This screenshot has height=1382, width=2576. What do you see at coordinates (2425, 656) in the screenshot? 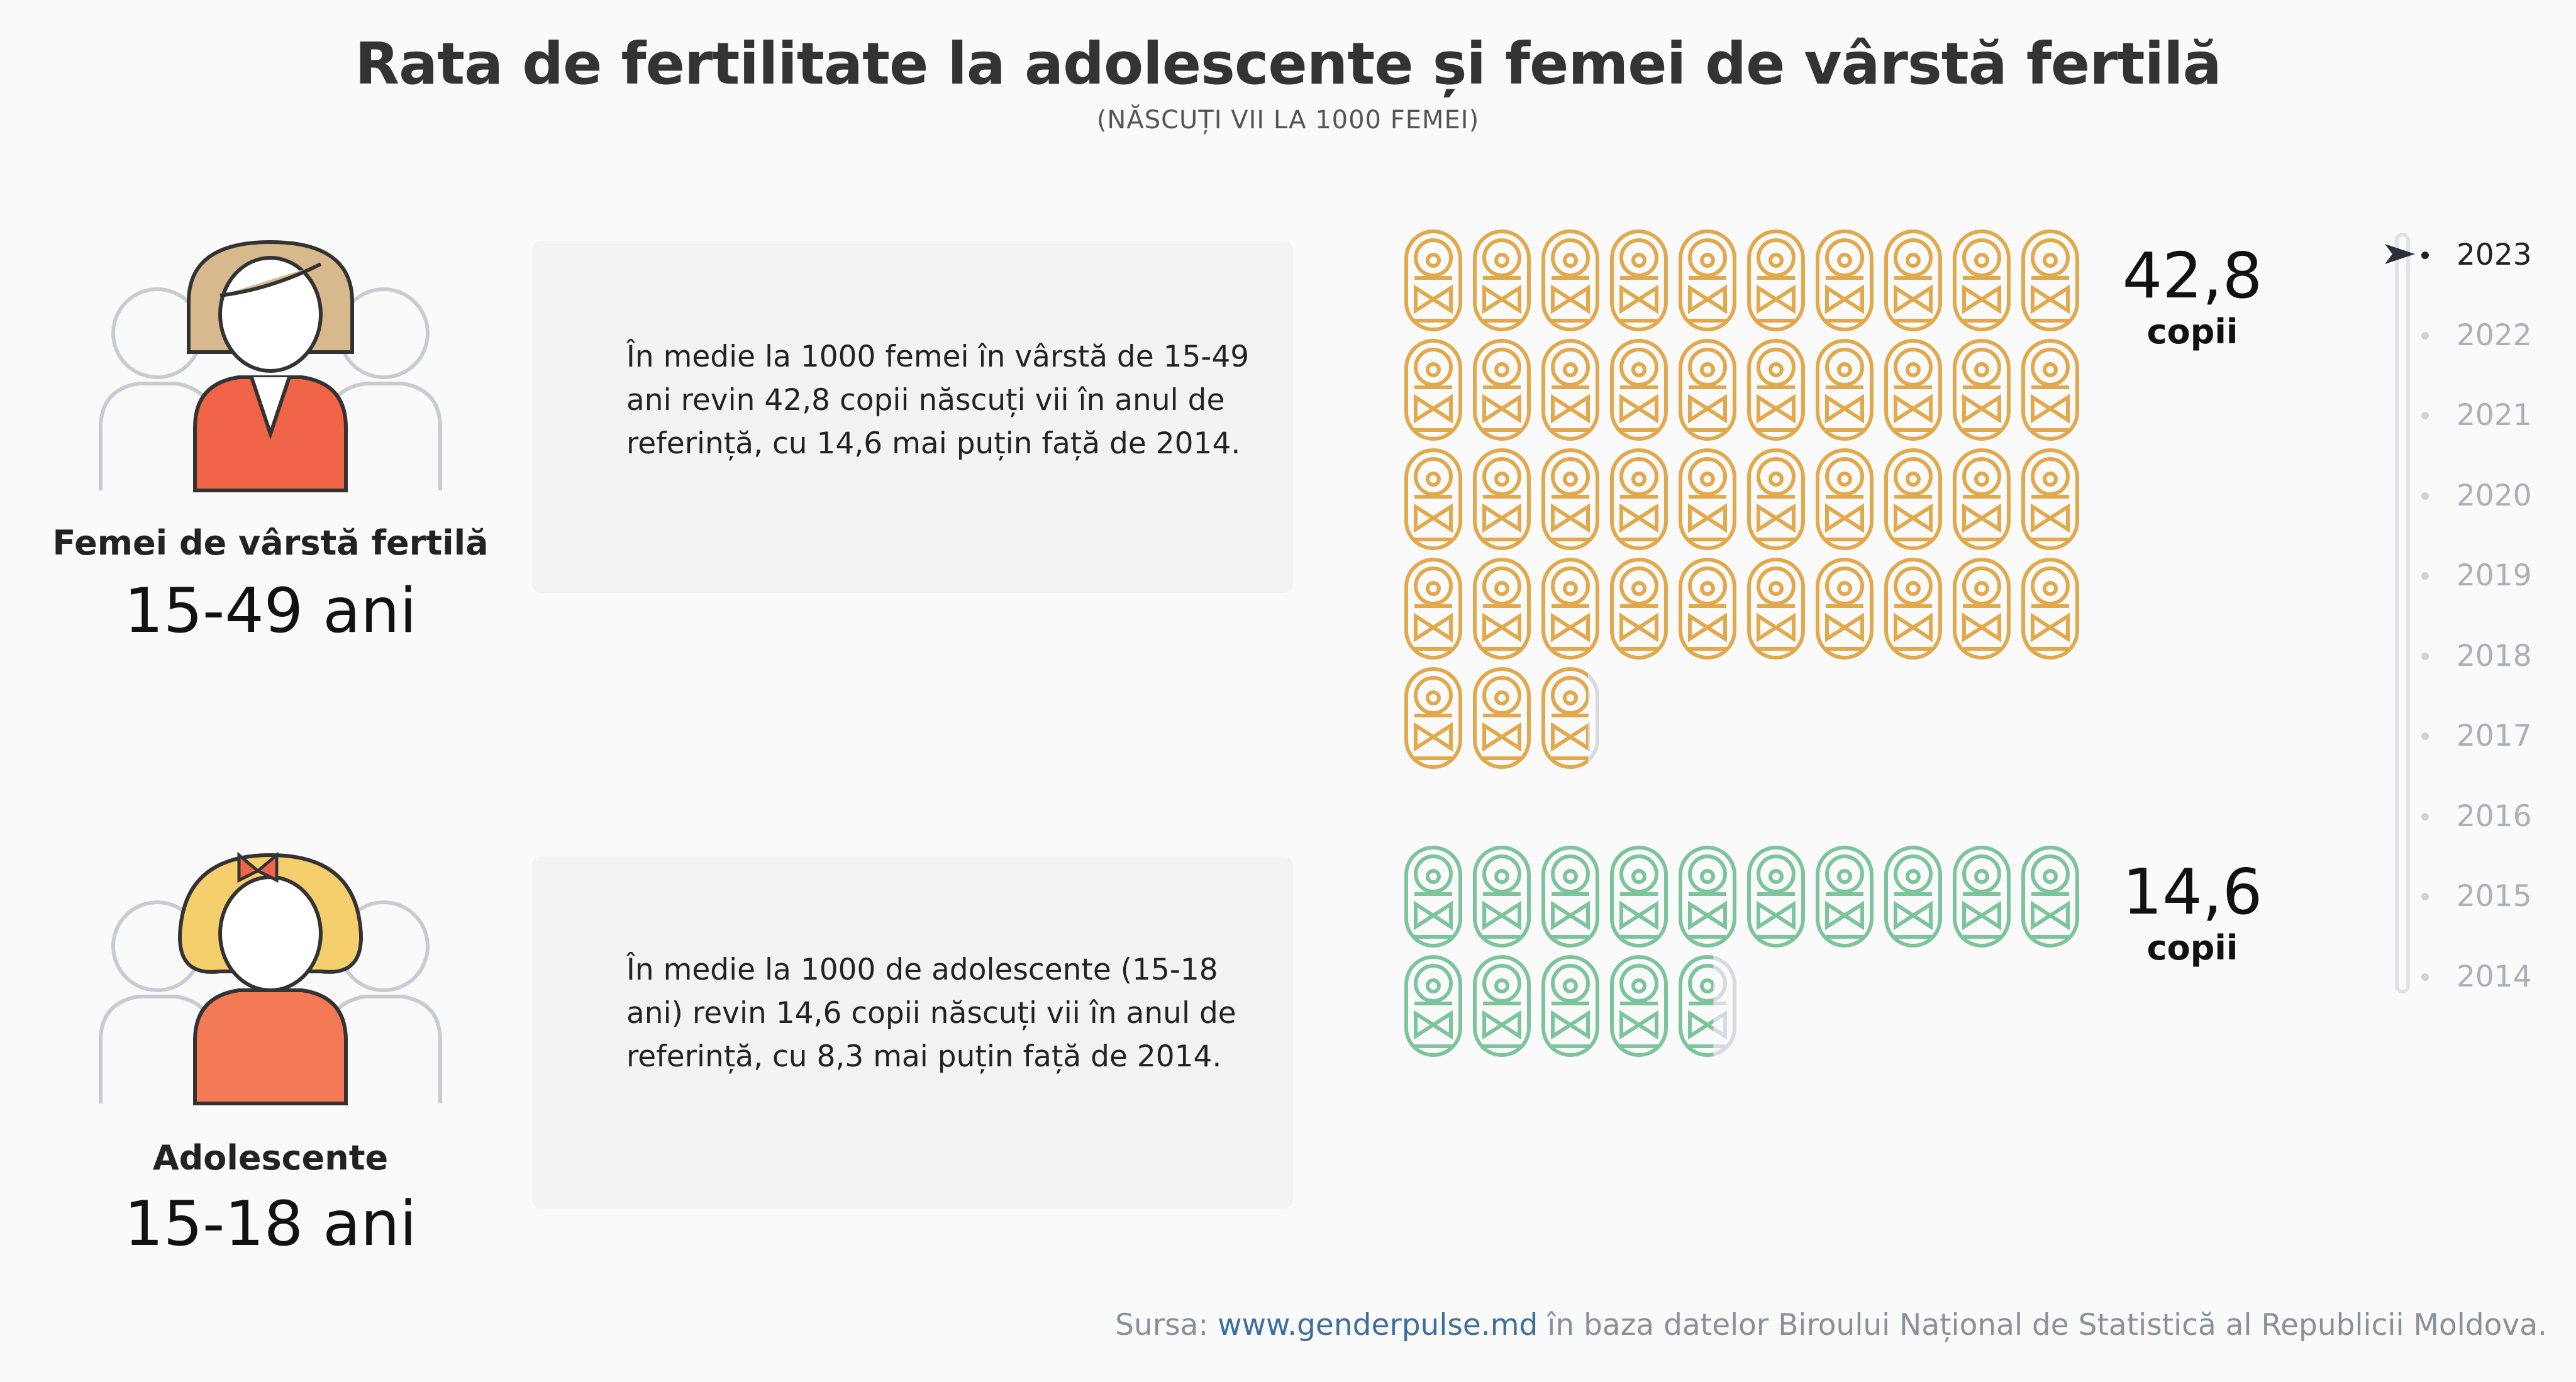
I see `timeline-dot-2018` at bounding box center [2425, 656].